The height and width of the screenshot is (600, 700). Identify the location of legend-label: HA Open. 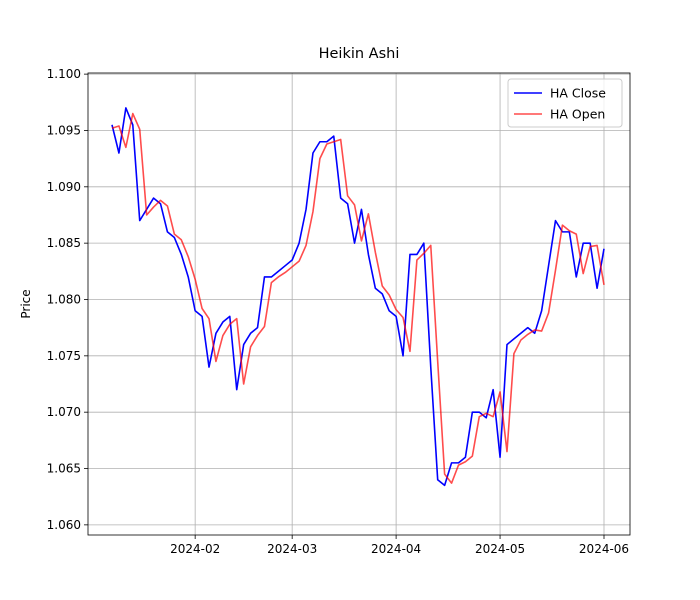
(577, 114).